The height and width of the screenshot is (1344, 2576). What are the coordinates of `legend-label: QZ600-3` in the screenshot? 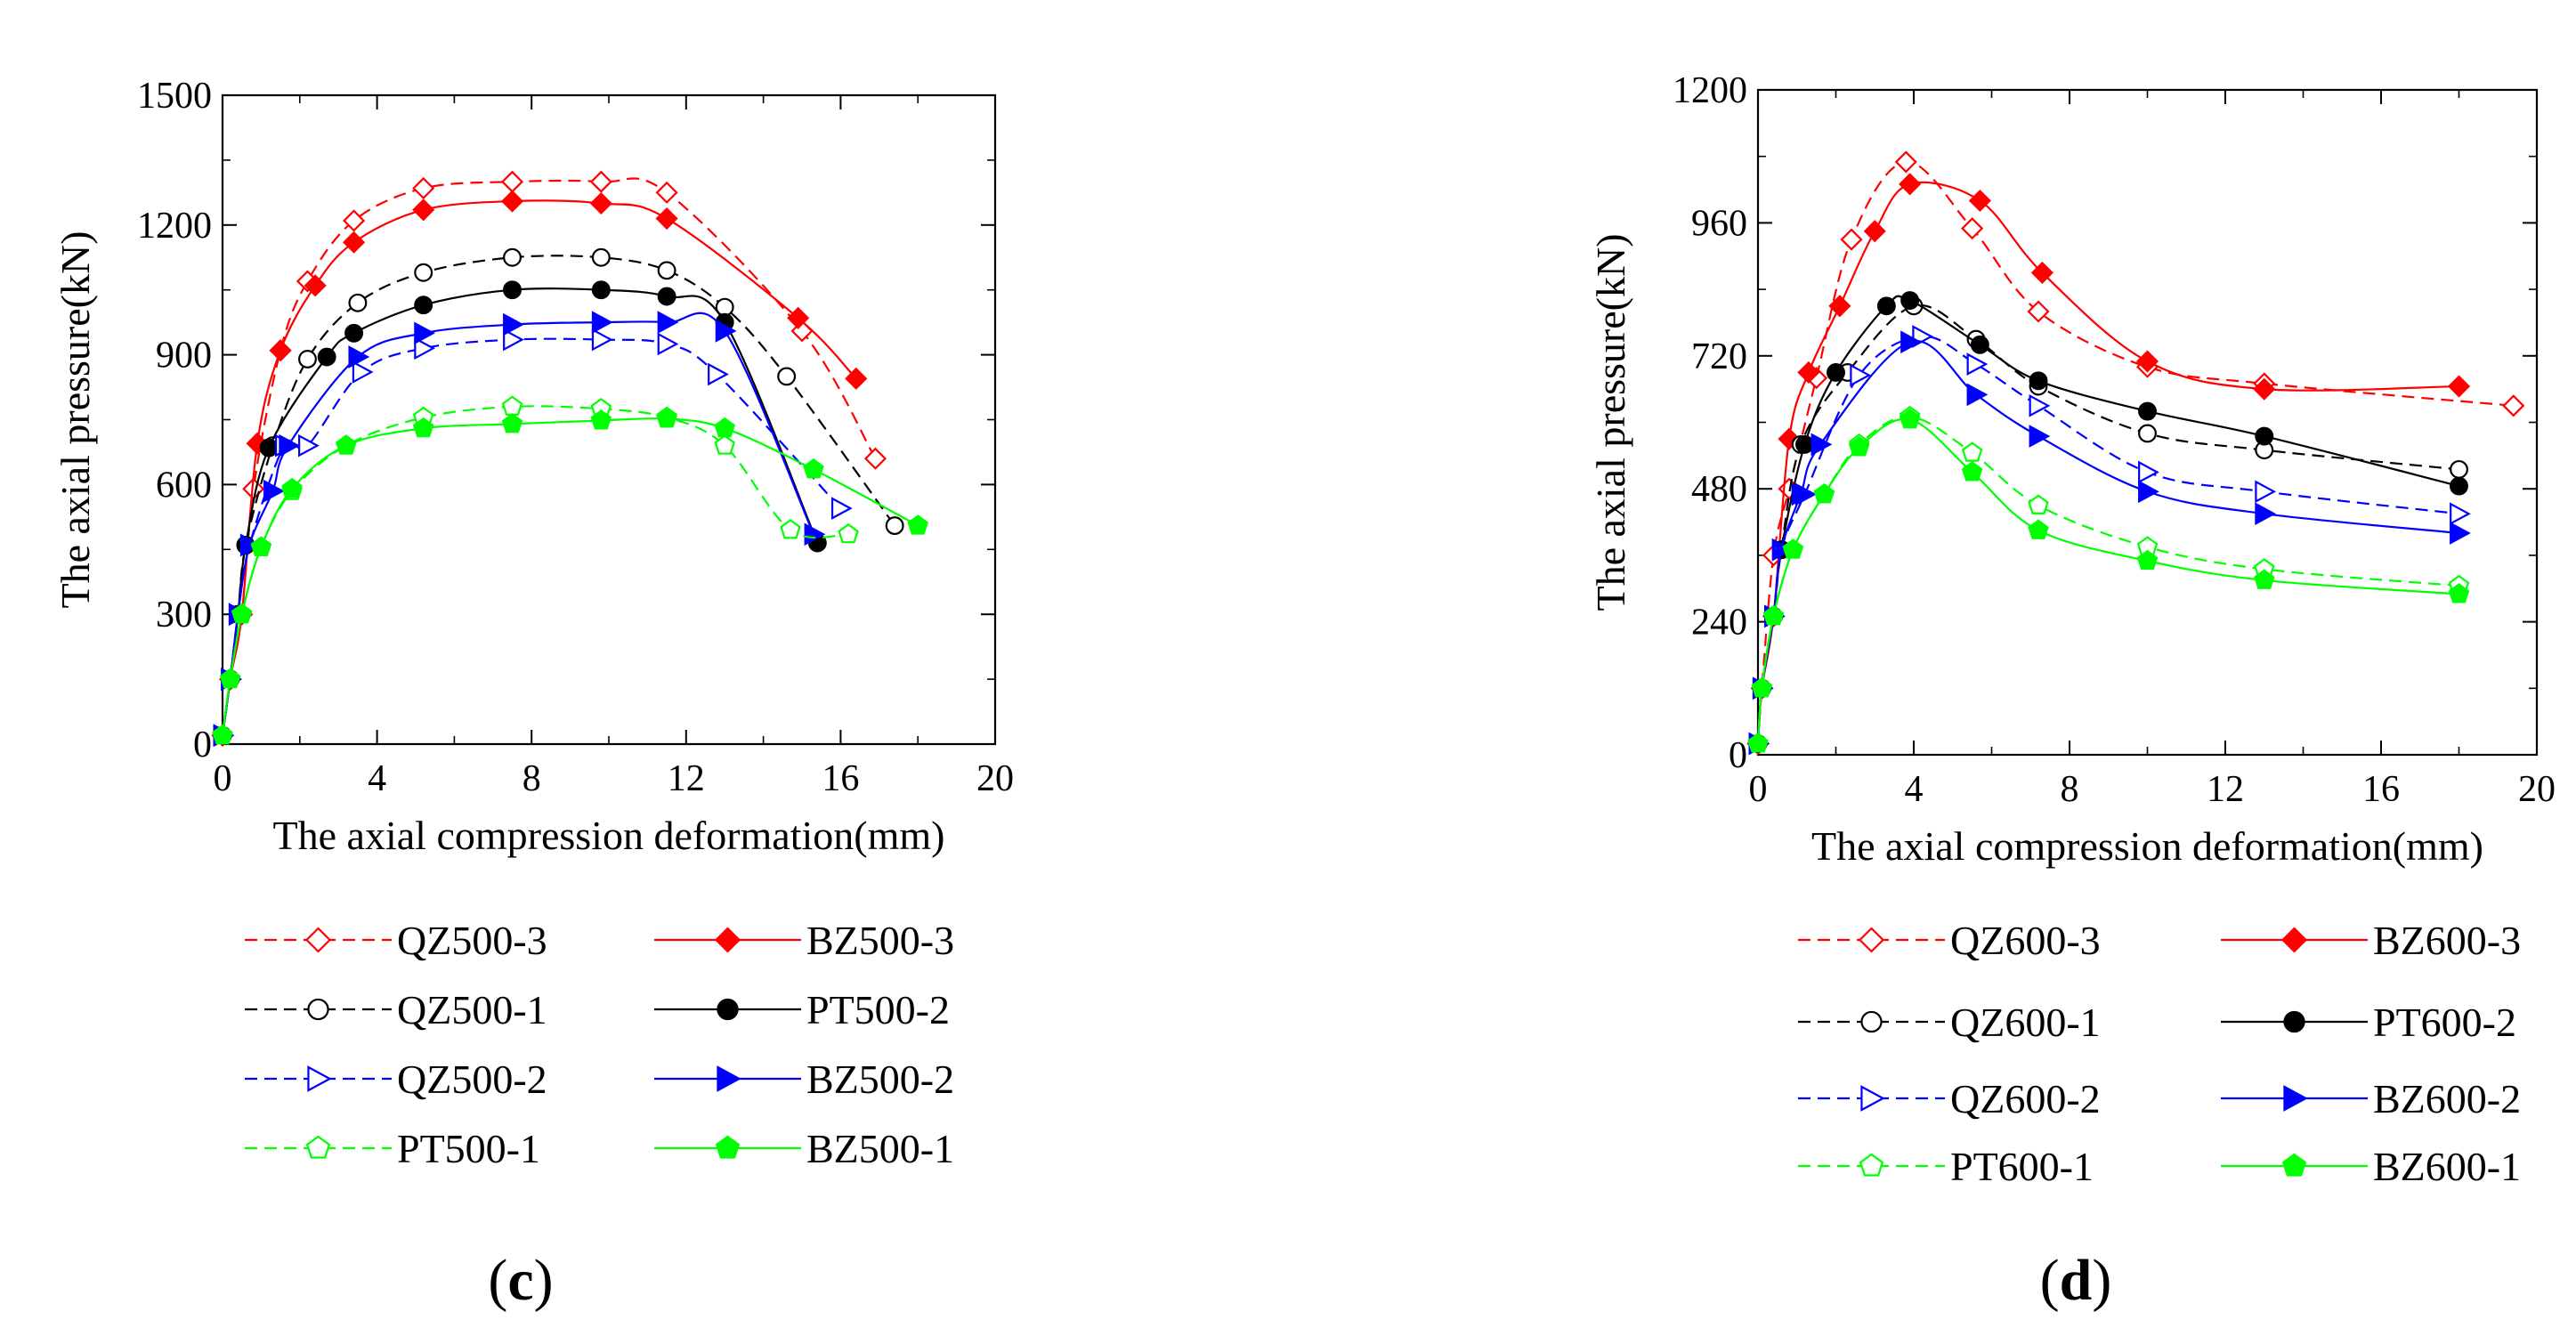 It's located at (2026, 940).